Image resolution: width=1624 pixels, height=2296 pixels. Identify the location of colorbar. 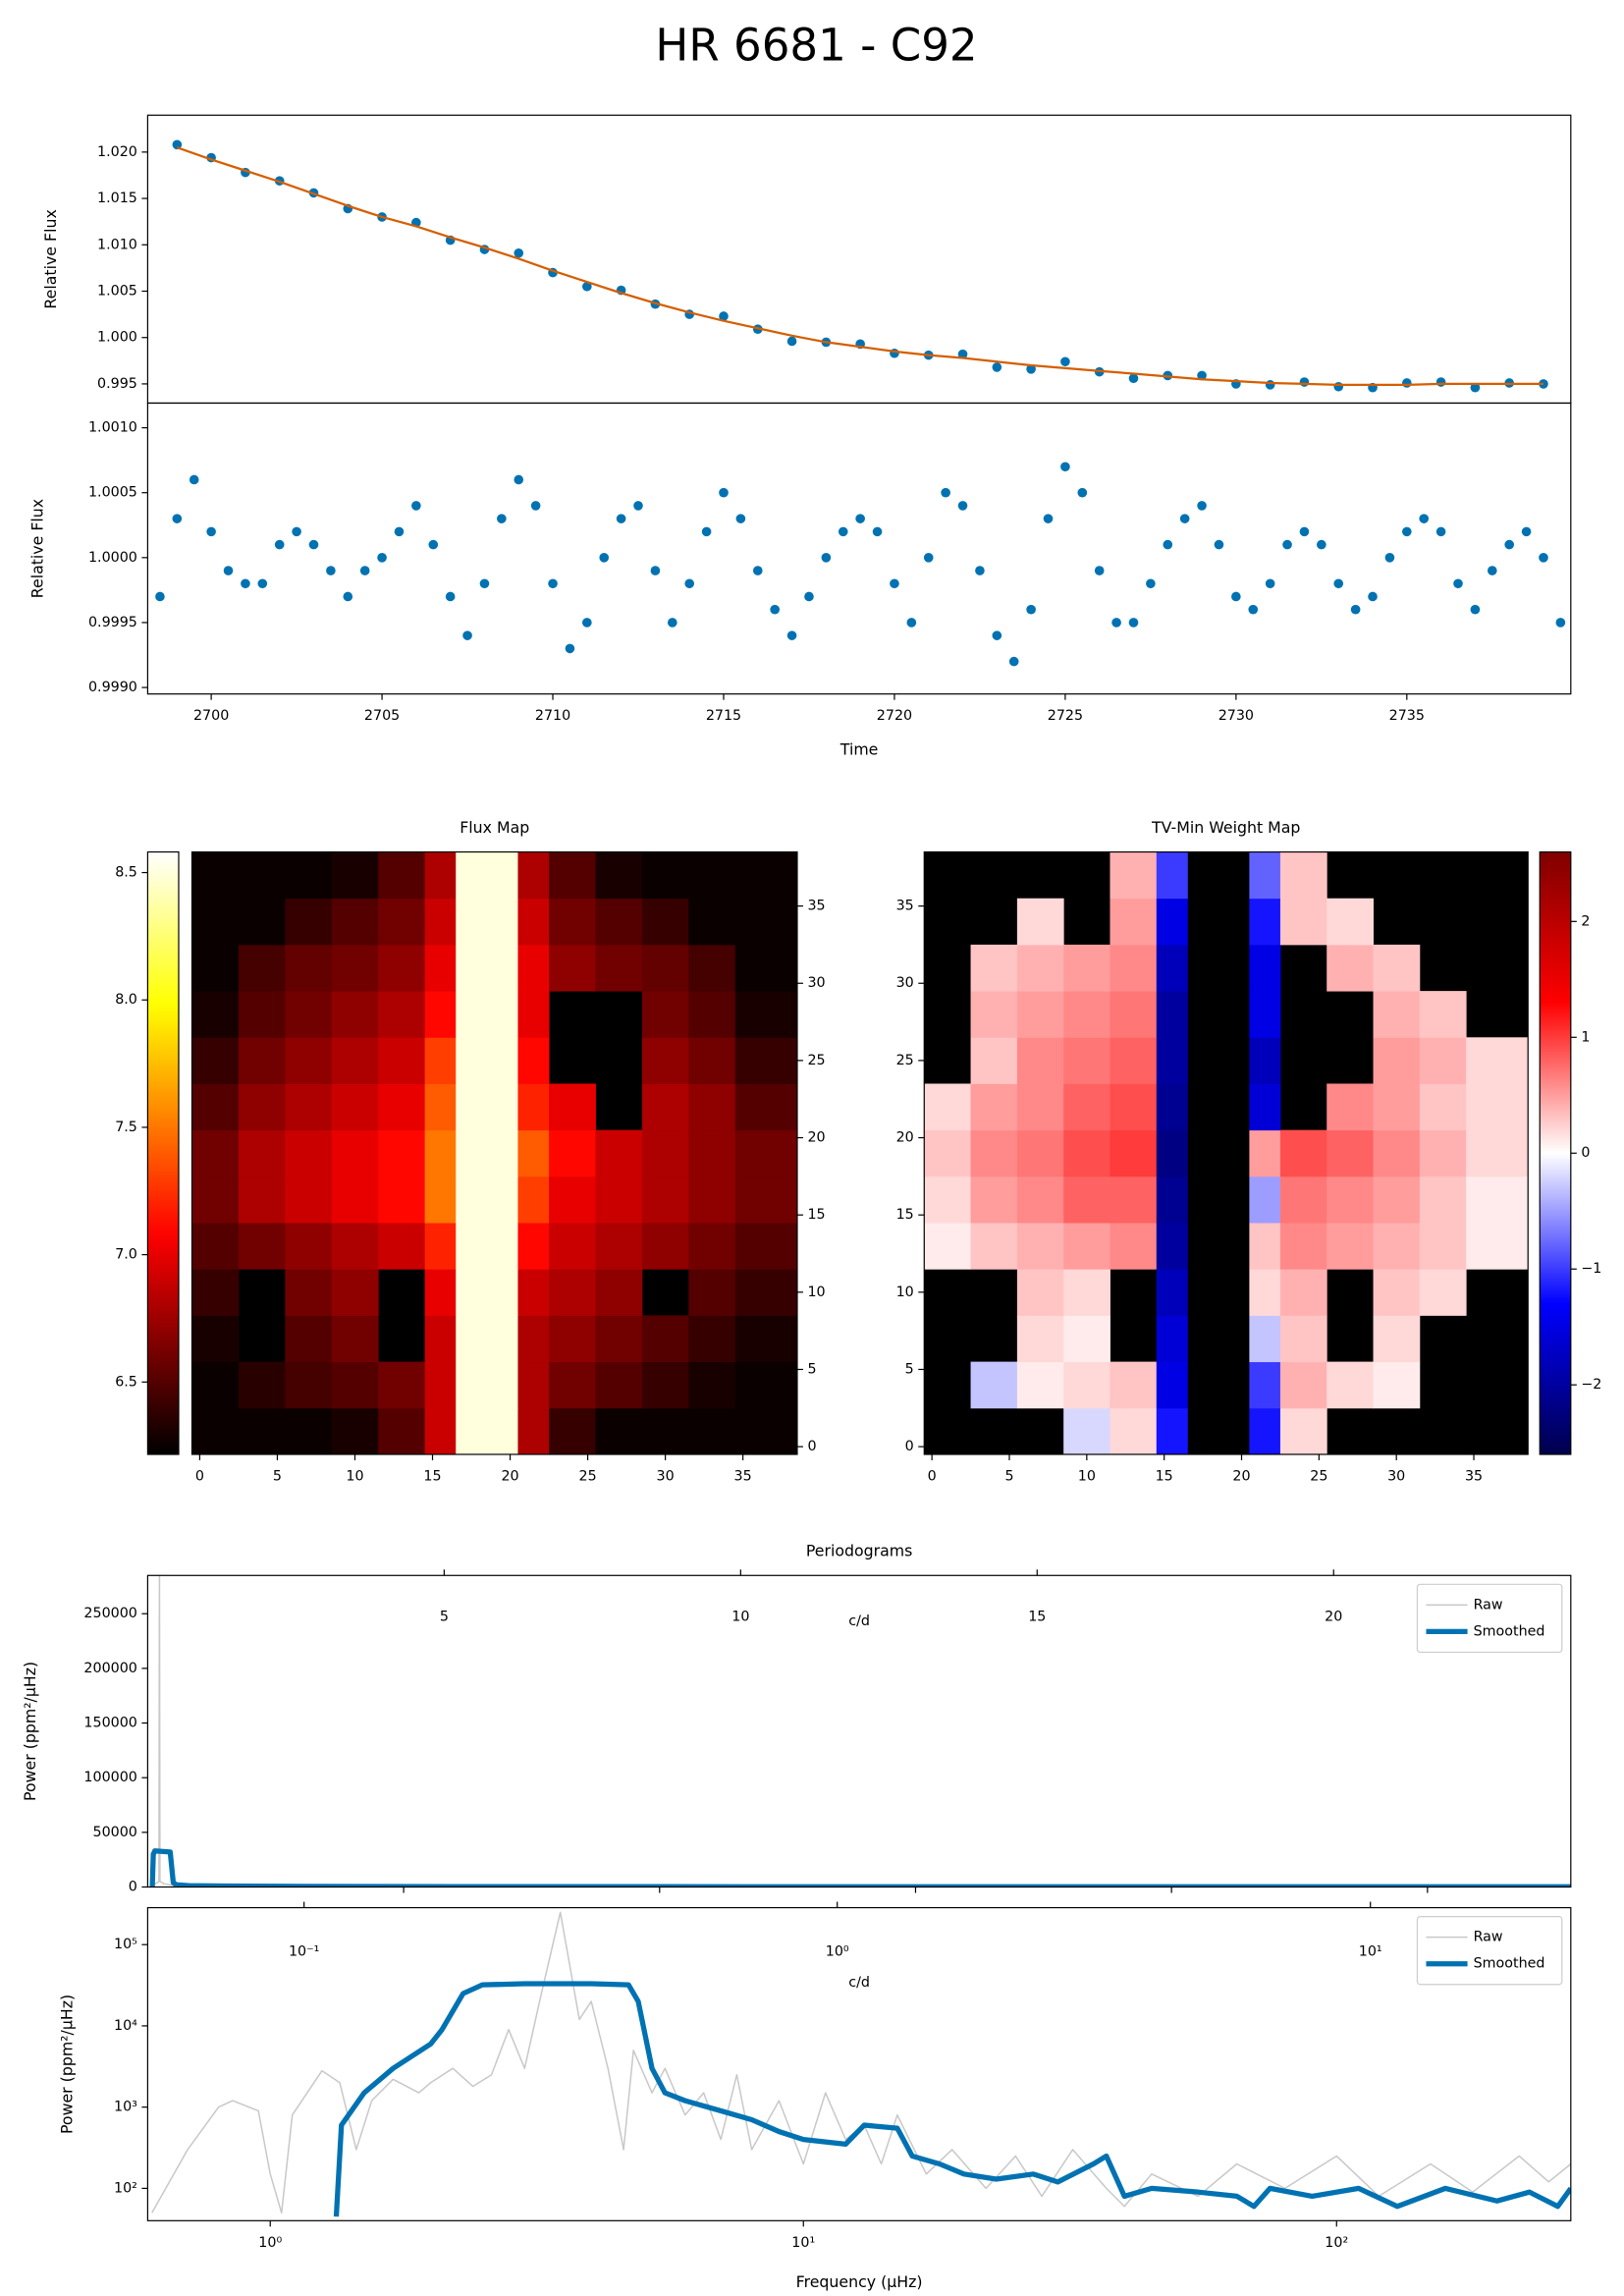
(163, 1152).